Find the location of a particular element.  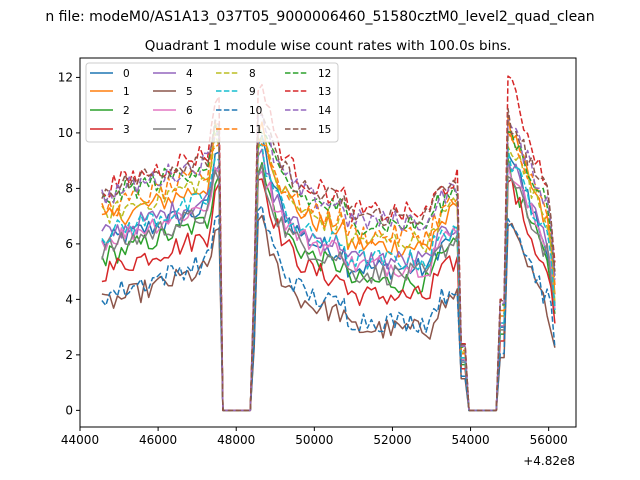

legend-label-13: 13 is located at coordinates (324, 92).